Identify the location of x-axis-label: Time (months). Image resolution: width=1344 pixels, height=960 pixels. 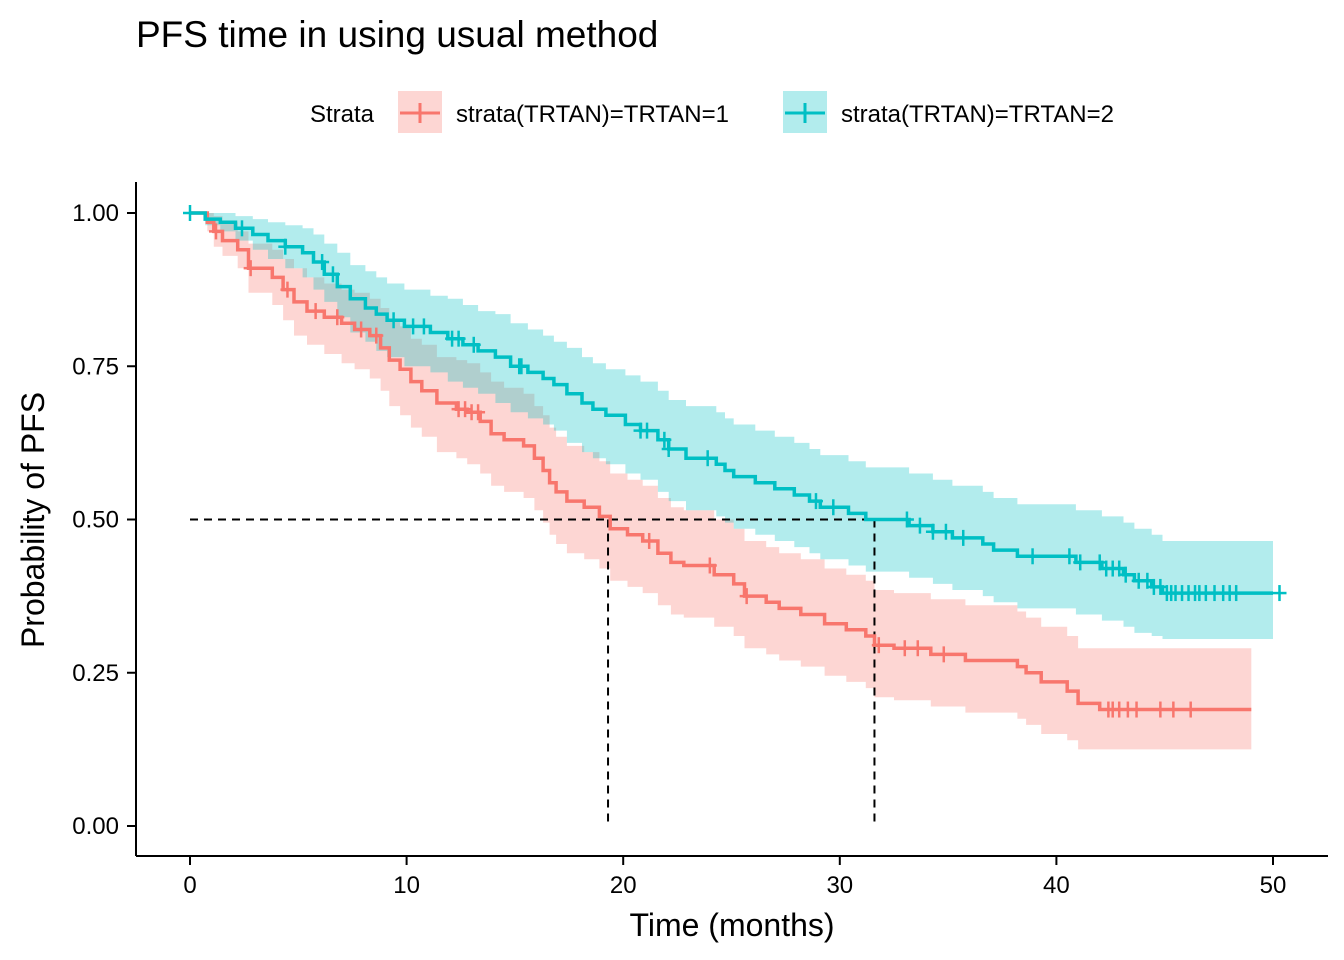
(731, 925).